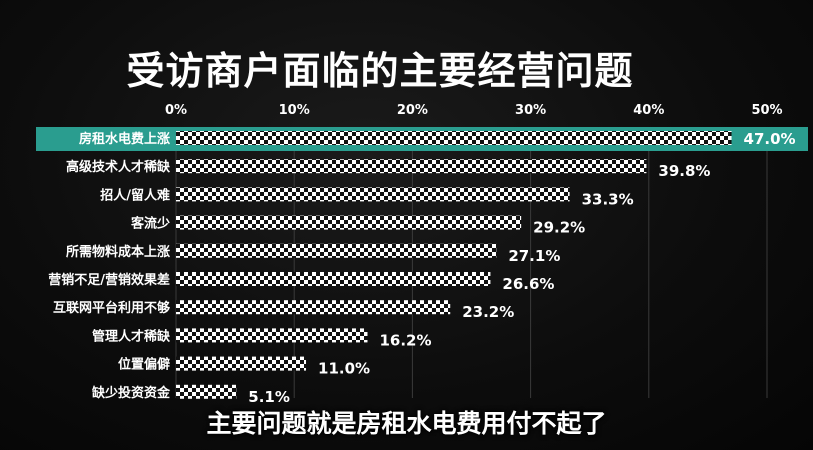 This screenshot has width=813, height=450. What do you see at coordinates (608, 199) in the screenshot?
I see `value-label: 33.3%` at bounding box center [608, 199].